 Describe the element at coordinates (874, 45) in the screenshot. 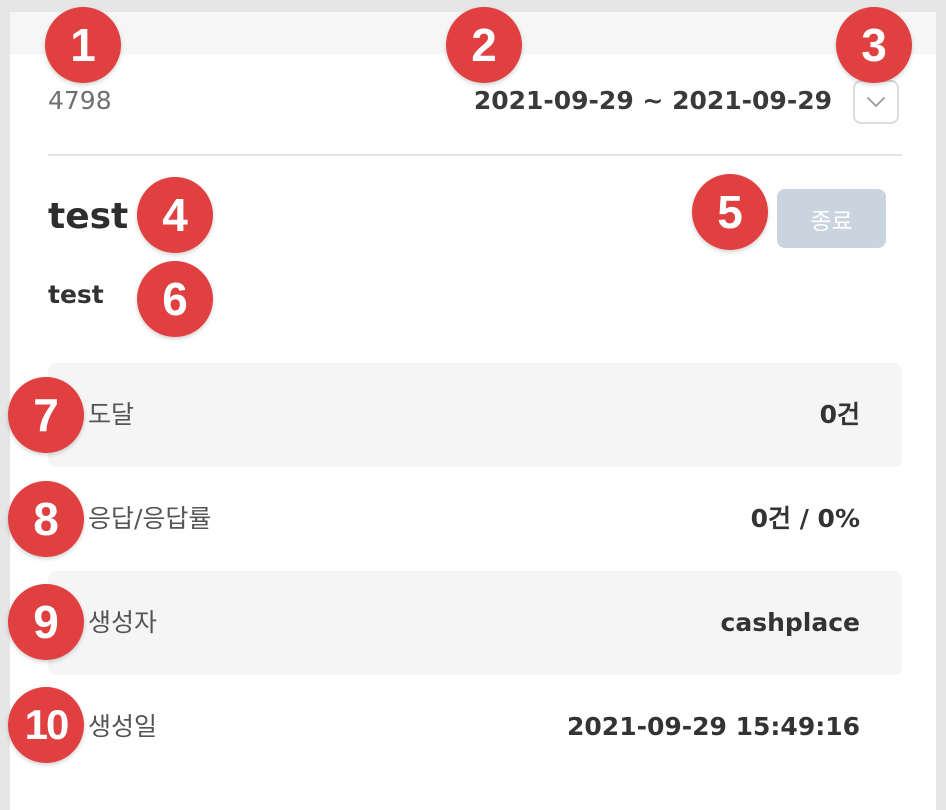

I see `marker-3: 3` at that location.